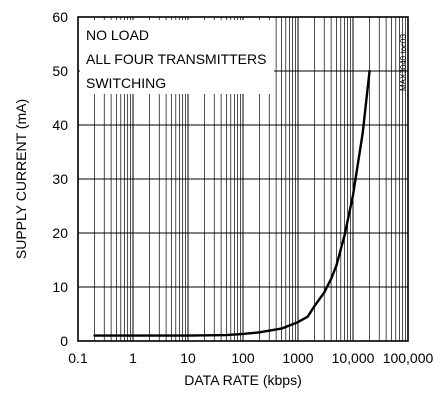 This screenshot has height=400, width=435. I want to click on annotation-background, so click(177, 57).